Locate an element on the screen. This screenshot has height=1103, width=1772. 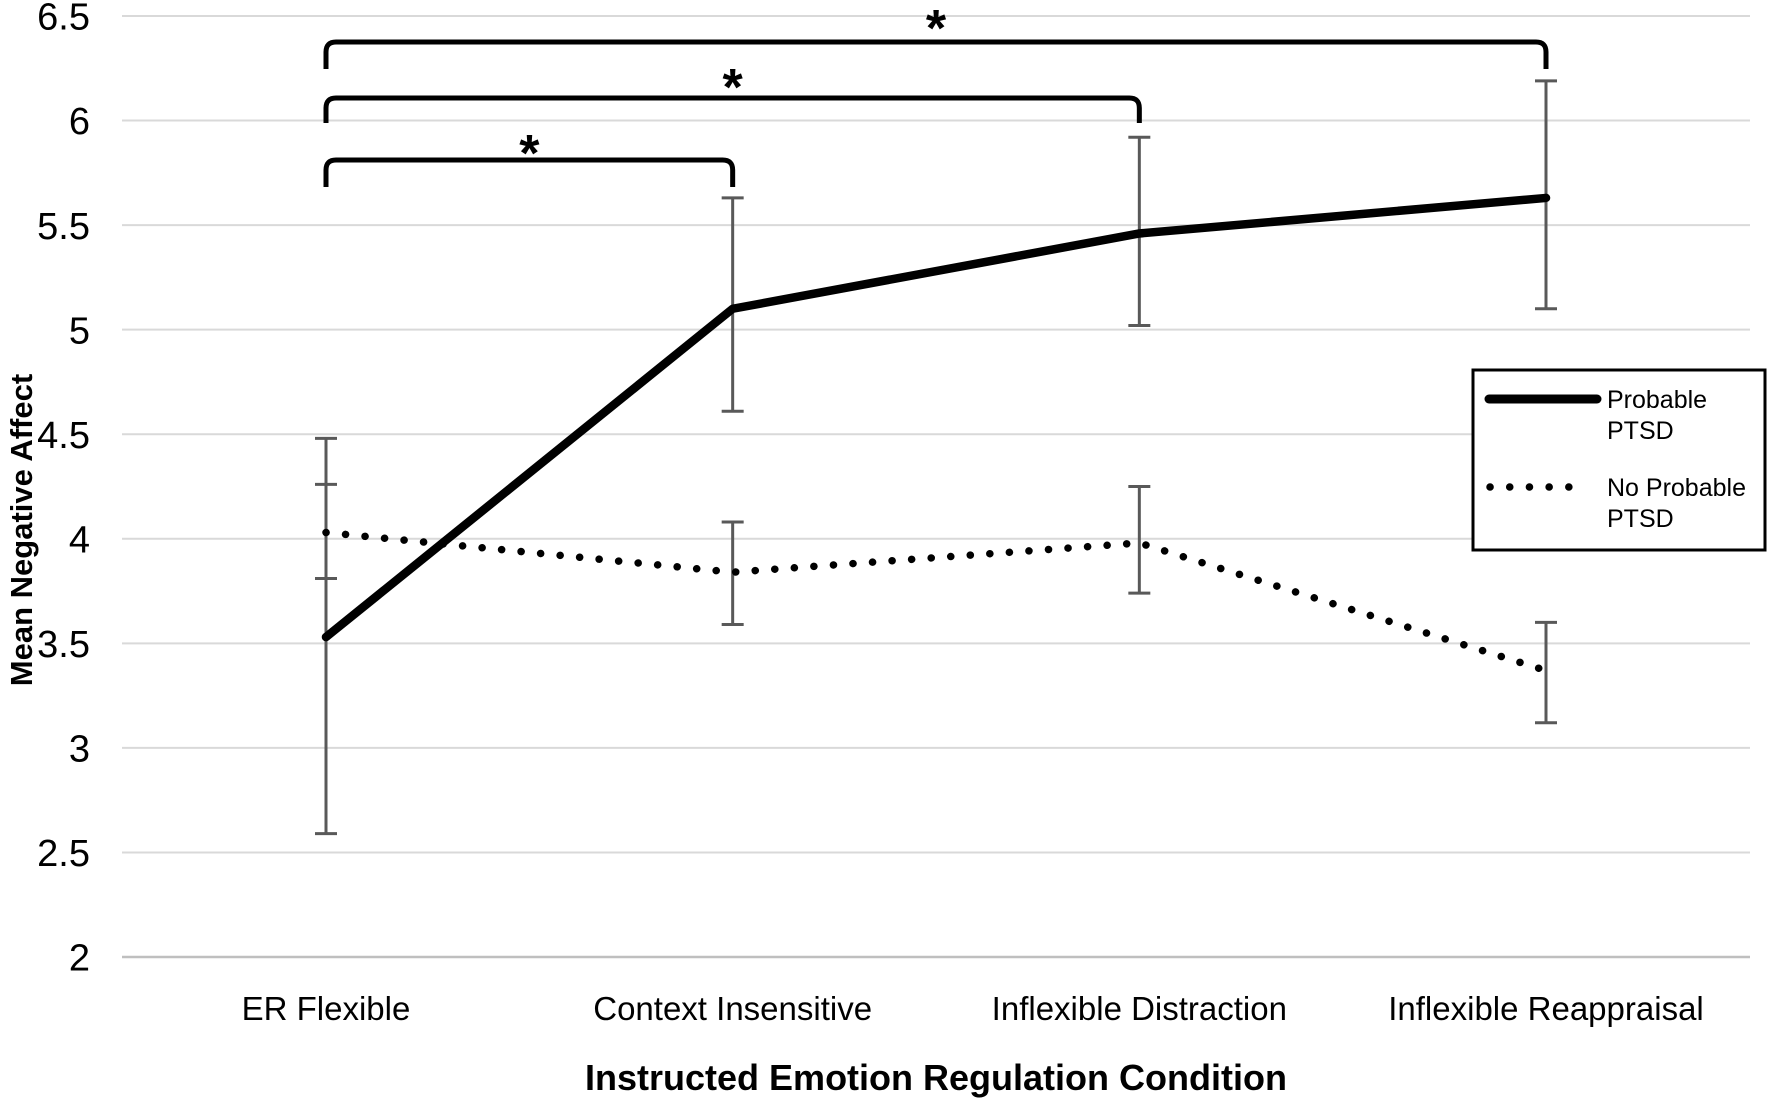
y-tick-label: 6.5 is located at coordinates (63, 19).